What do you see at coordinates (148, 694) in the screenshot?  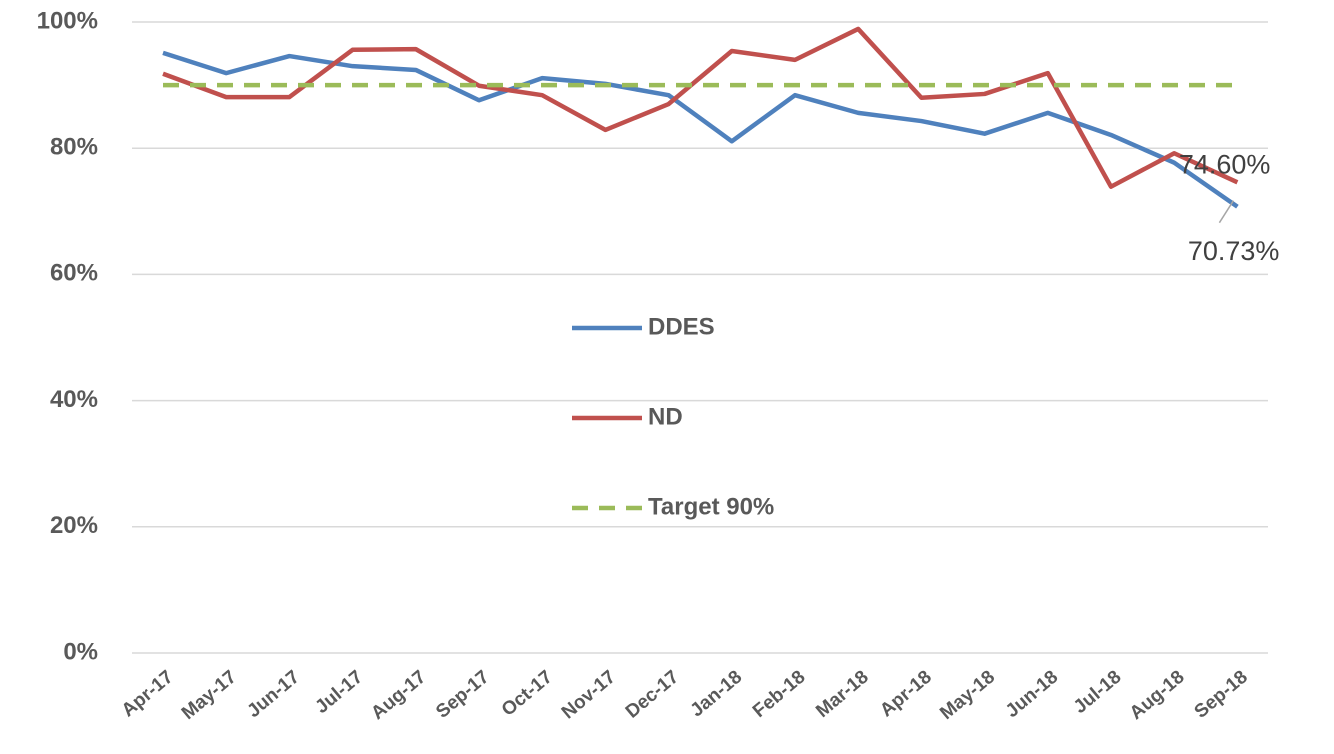 I see `x-tick-label: Apr-17` at bounding box center [148, 694].